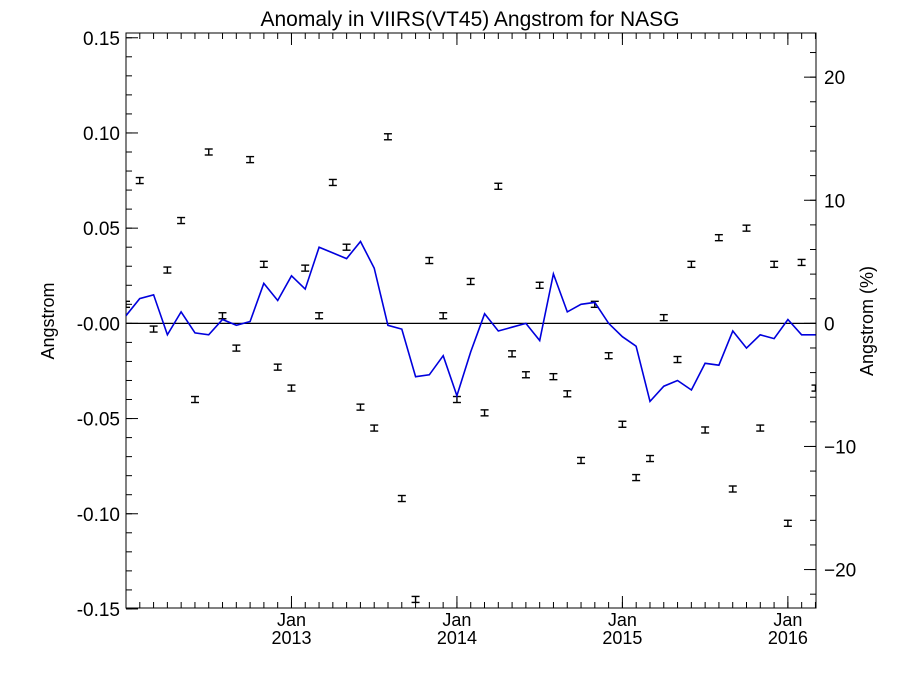 This screenshot has width=900, height=680. Describe the element at coordinates (291, 638) in the screenshot. I see `x-tick-year-0: 2013` at that location.